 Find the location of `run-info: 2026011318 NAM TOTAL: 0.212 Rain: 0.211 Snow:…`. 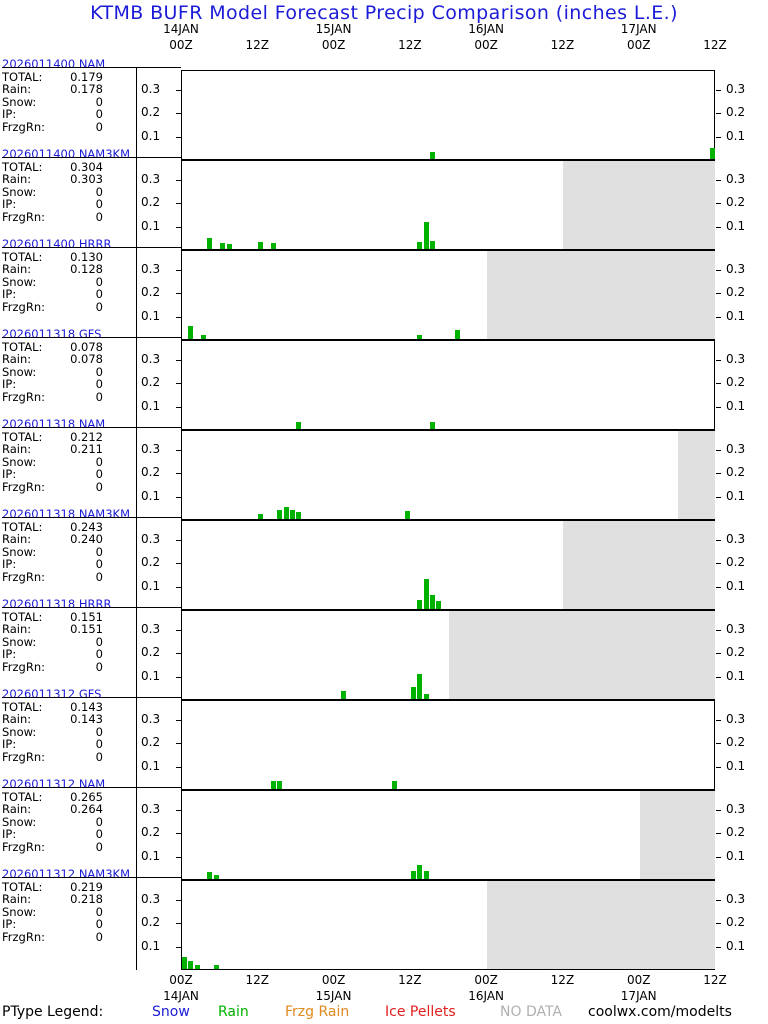

run-info: 2026011318 NAM TOTAL: 0.212 Rain: 0.211 Snow:… is located at coordinates (53, 456).